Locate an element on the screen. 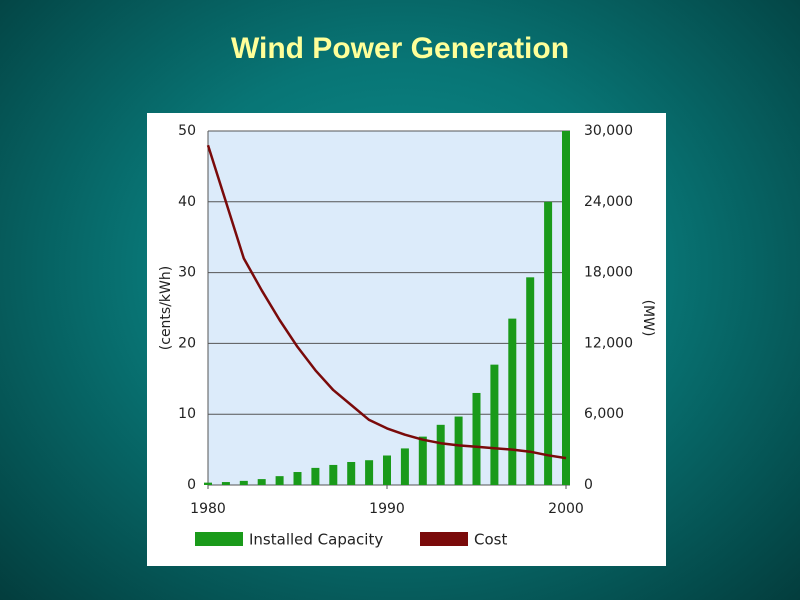 This screenshot has height=600, width=800. x-tick-label: 1980 is located at coordinates (208, 509).